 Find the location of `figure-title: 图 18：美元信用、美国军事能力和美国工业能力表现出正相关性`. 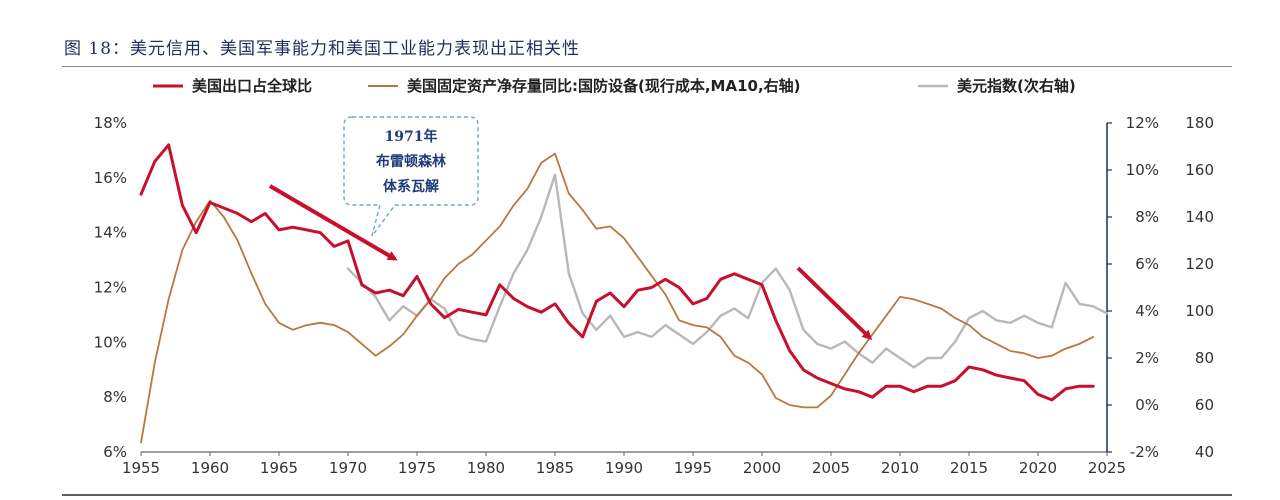

figure-title: 图 18：美元信用、美国军事能力和美国工业能力表现出正相关性 is located at coordinates (322, 49).